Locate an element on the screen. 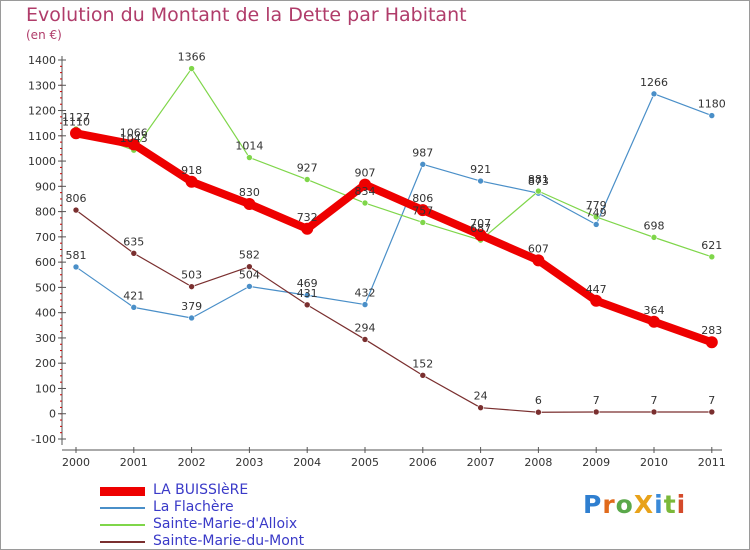  data-label: 1043 is located at coordinates (134, 138).